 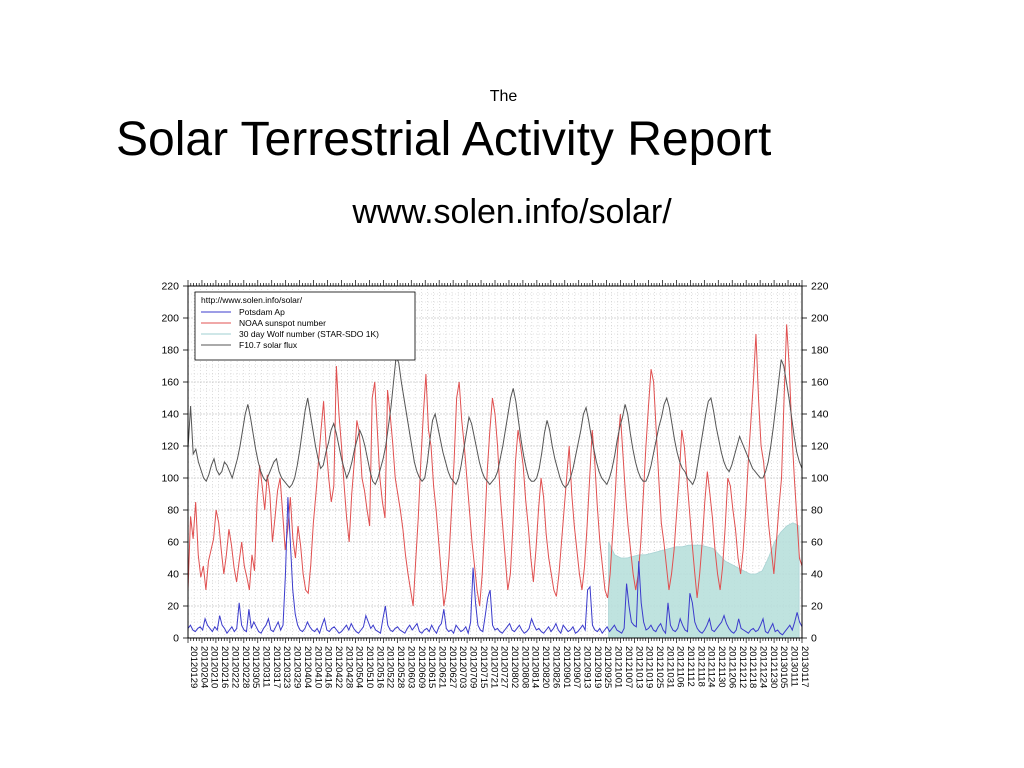 What do you see at coordinates (170, 351) in the screenshot?
I see `y-tick-label-left: 180` at bounding box center [170, 351].